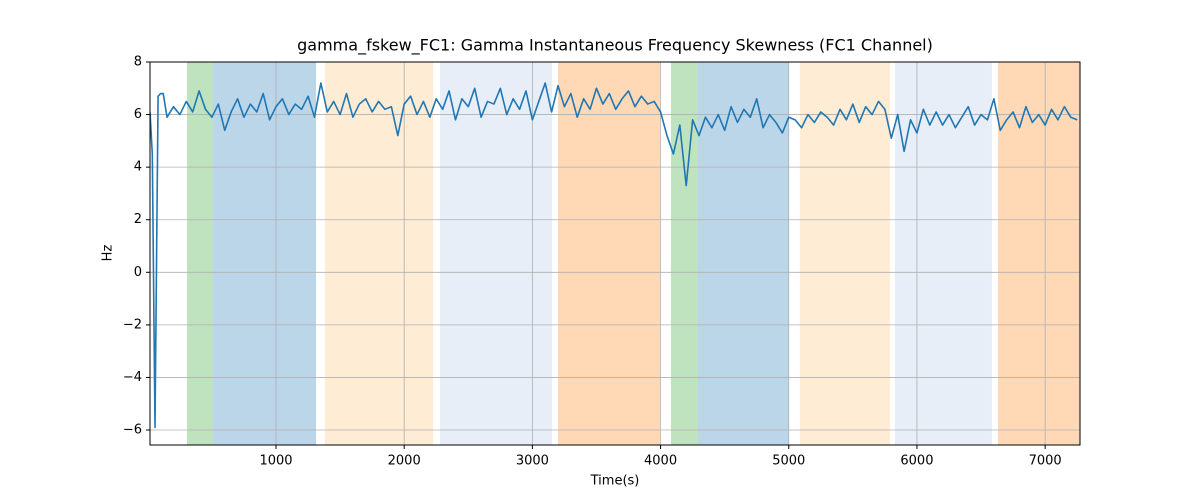 This screenshot has height=500, width=1200. Describe the element at coordinates (660, 461) in the screenshot. I see `x-tick-label: 4000` at that location.